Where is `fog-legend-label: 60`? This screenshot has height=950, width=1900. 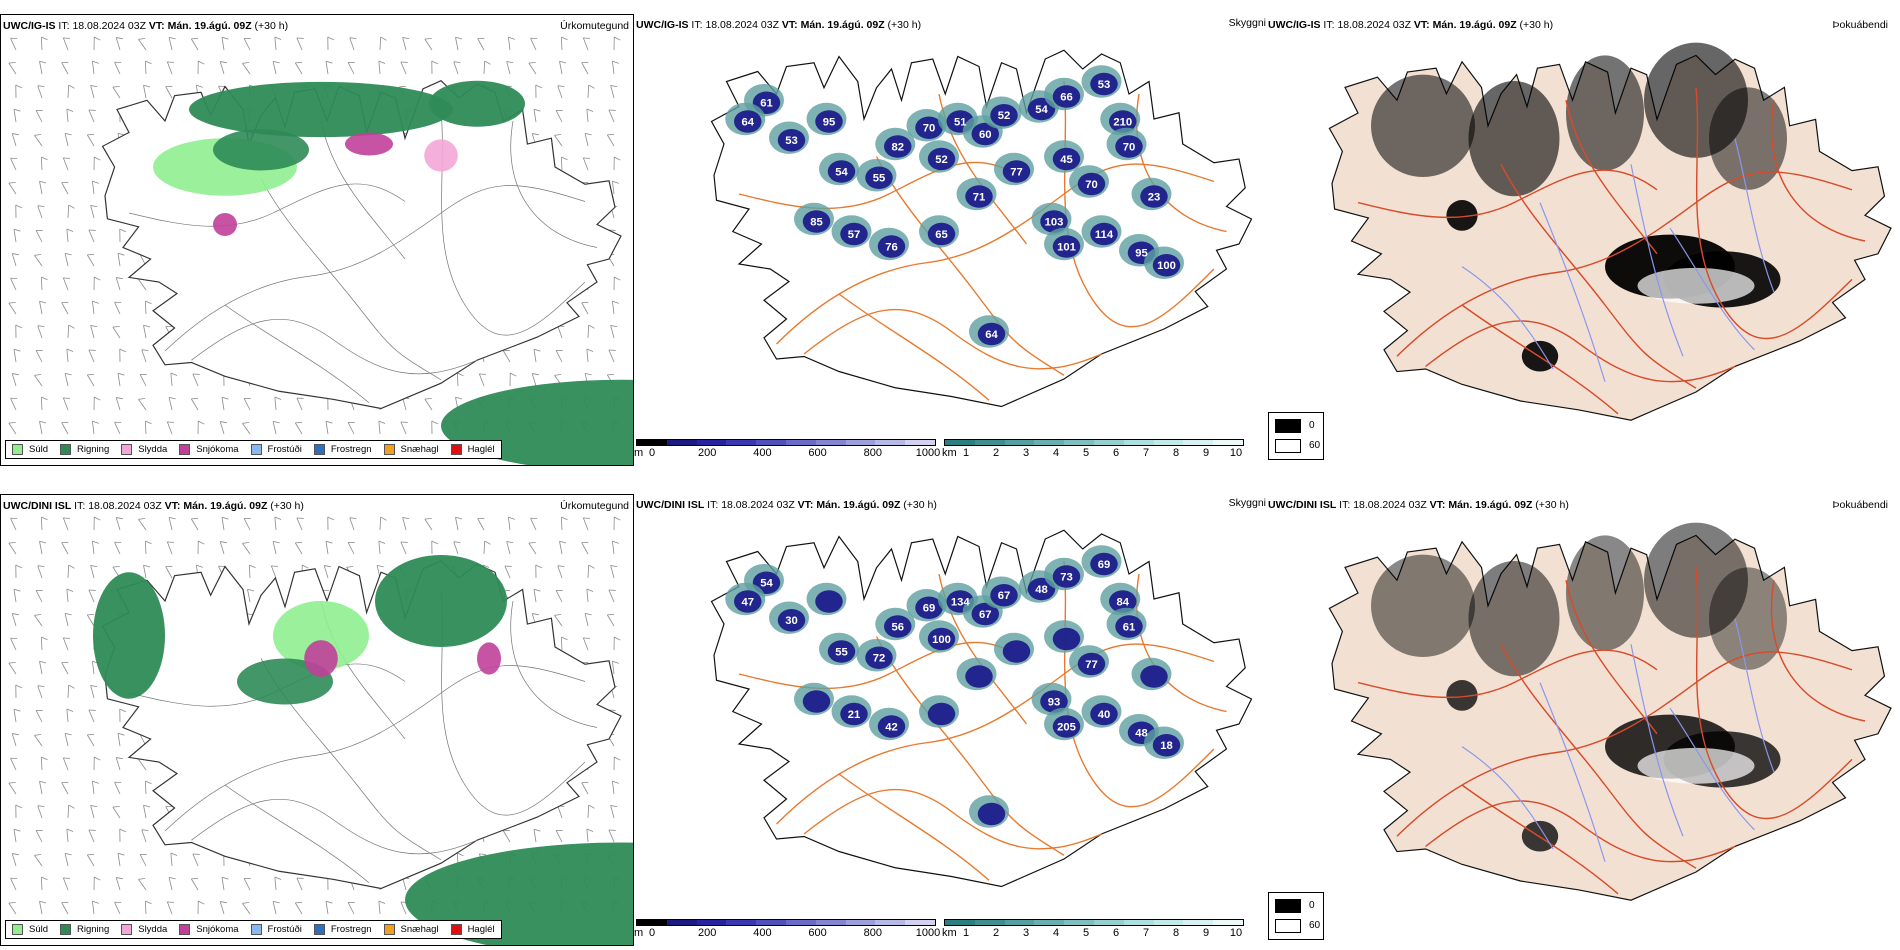 fog-legend-label: 60 is located at coordinates (1315, 445).